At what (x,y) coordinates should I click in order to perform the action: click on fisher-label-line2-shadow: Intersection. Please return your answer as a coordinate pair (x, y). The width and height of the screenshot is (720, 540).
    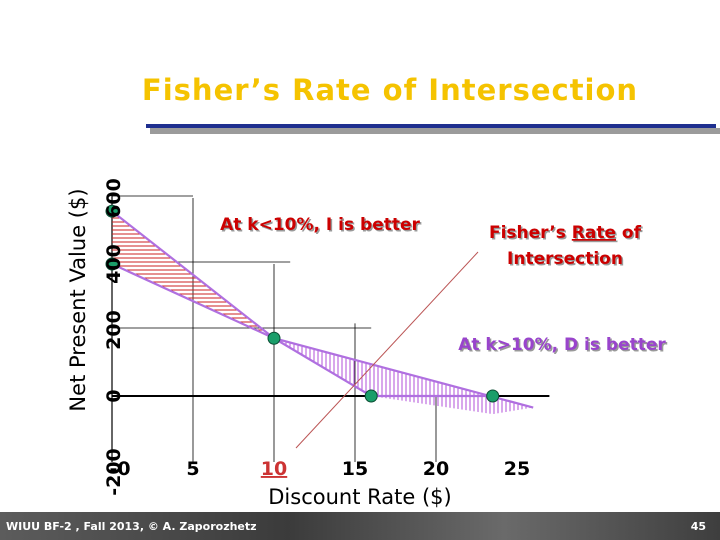
    Looking at the image, I should click on (567, 261).